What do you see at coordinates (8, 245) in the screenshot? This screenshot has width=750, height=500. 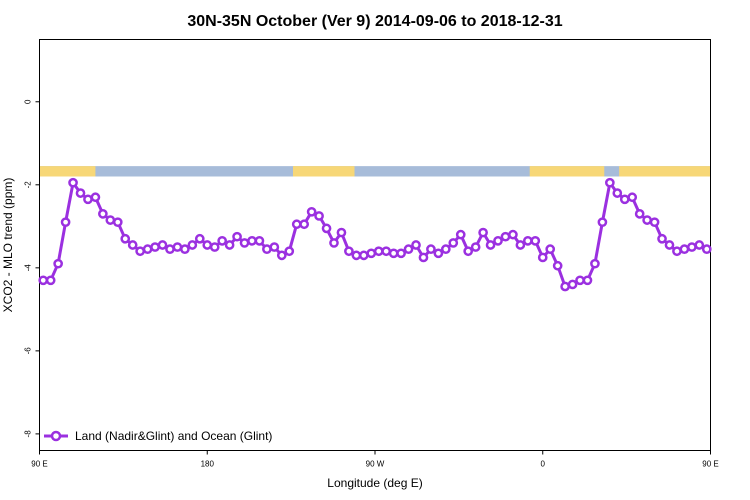 I see `y-axis-label: XCO2 - MLO trend (ppm)` at bounding box center [8, 245].